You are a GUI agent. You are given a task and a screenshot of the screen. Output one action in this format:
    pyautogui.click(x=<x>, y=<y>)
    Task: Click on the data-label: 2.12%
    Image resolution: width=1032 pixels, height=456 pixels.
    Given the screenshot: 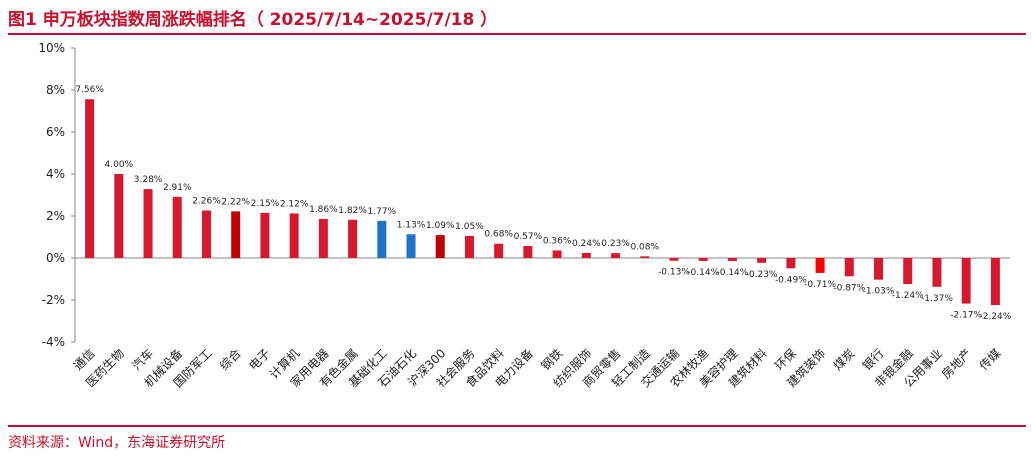 What is the action you would take?
    pyautogui.click(x=294, y=204)
    